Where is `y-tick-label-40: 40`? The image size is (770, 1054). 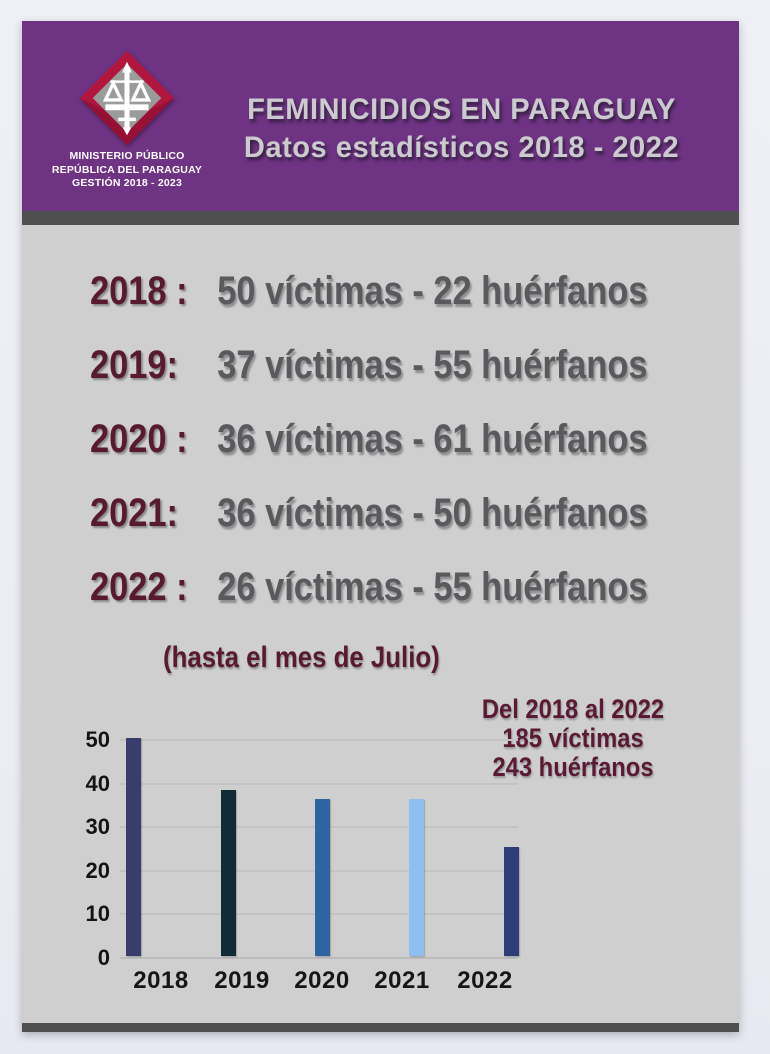
y-tick-label-40: 40 is located at coordinates (97, 783).